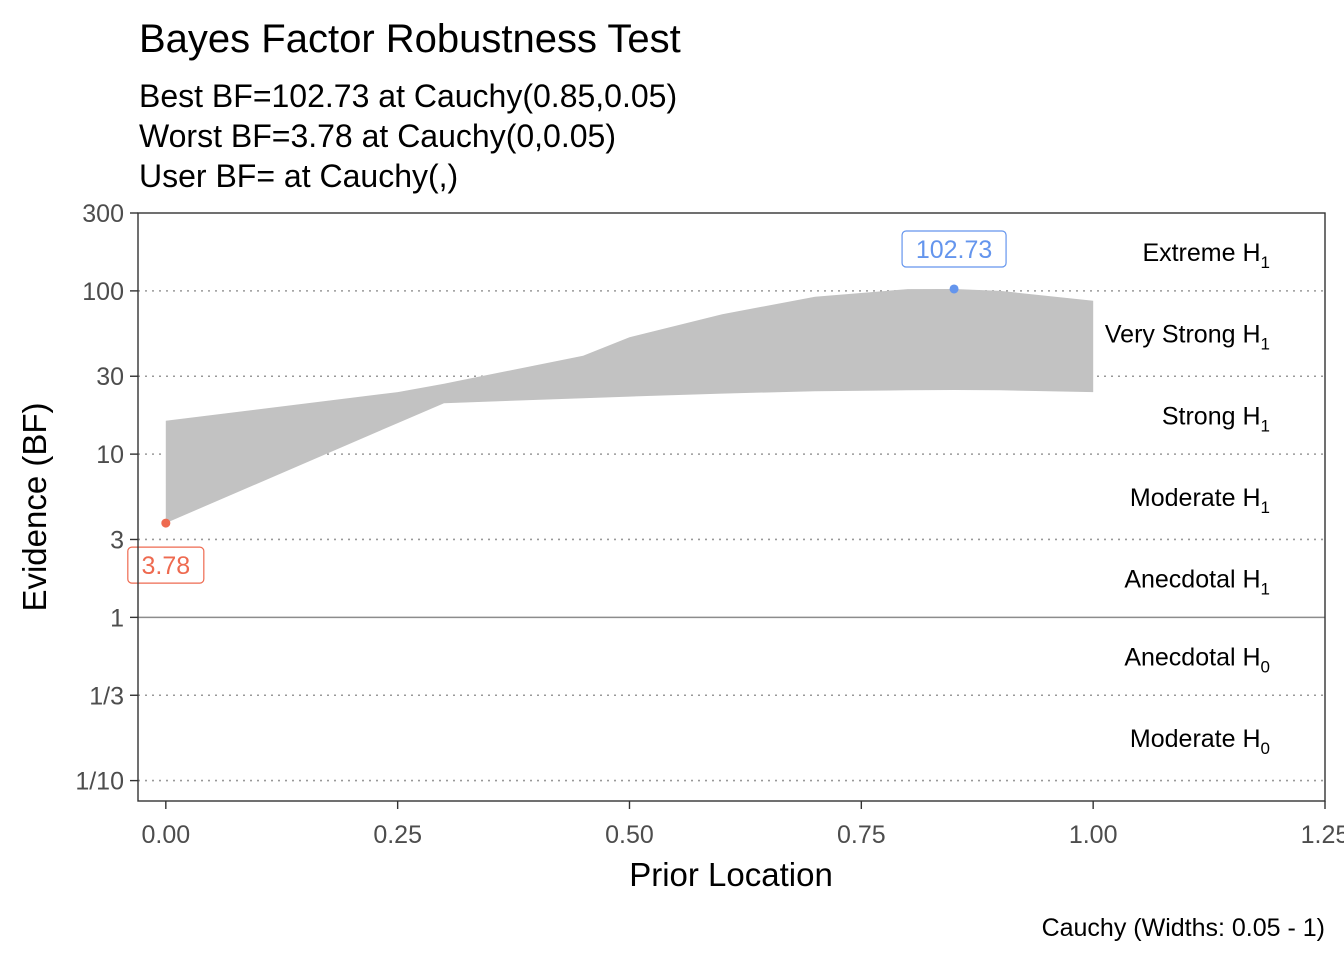 The image size is (1344, 960). What do you see at coordinates (1093, 835) in the screenshot?
I see `x-tick-label: 1.00` at bounding box center [1093, 835].